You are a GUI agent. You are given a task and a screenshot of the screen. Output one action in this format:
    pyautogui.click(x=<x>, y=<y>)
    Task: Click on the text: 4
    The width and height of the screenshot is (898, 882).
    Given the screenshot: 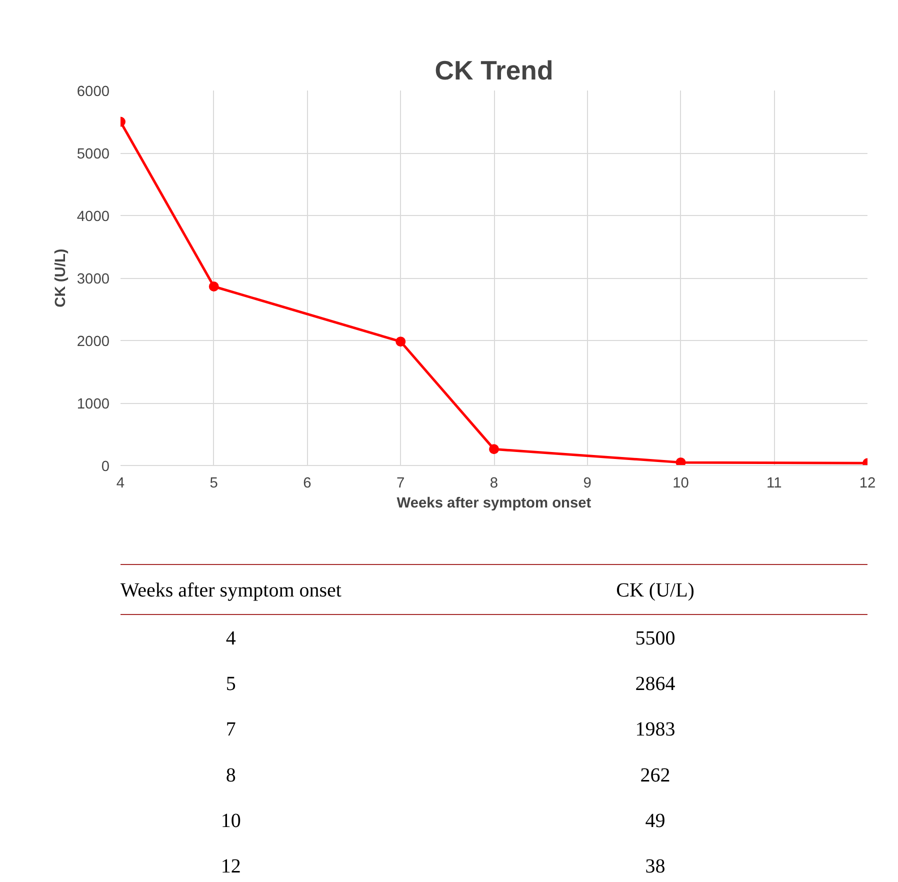 What is the action you would take?
    pyautogui.click(x=231, y=639)
    